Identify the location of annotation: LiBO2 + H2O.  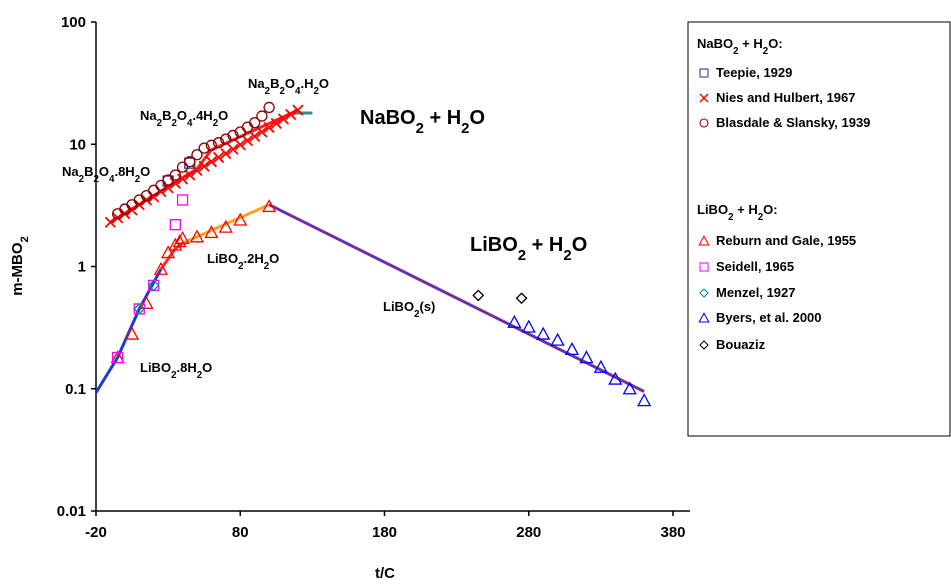
(528, 249).